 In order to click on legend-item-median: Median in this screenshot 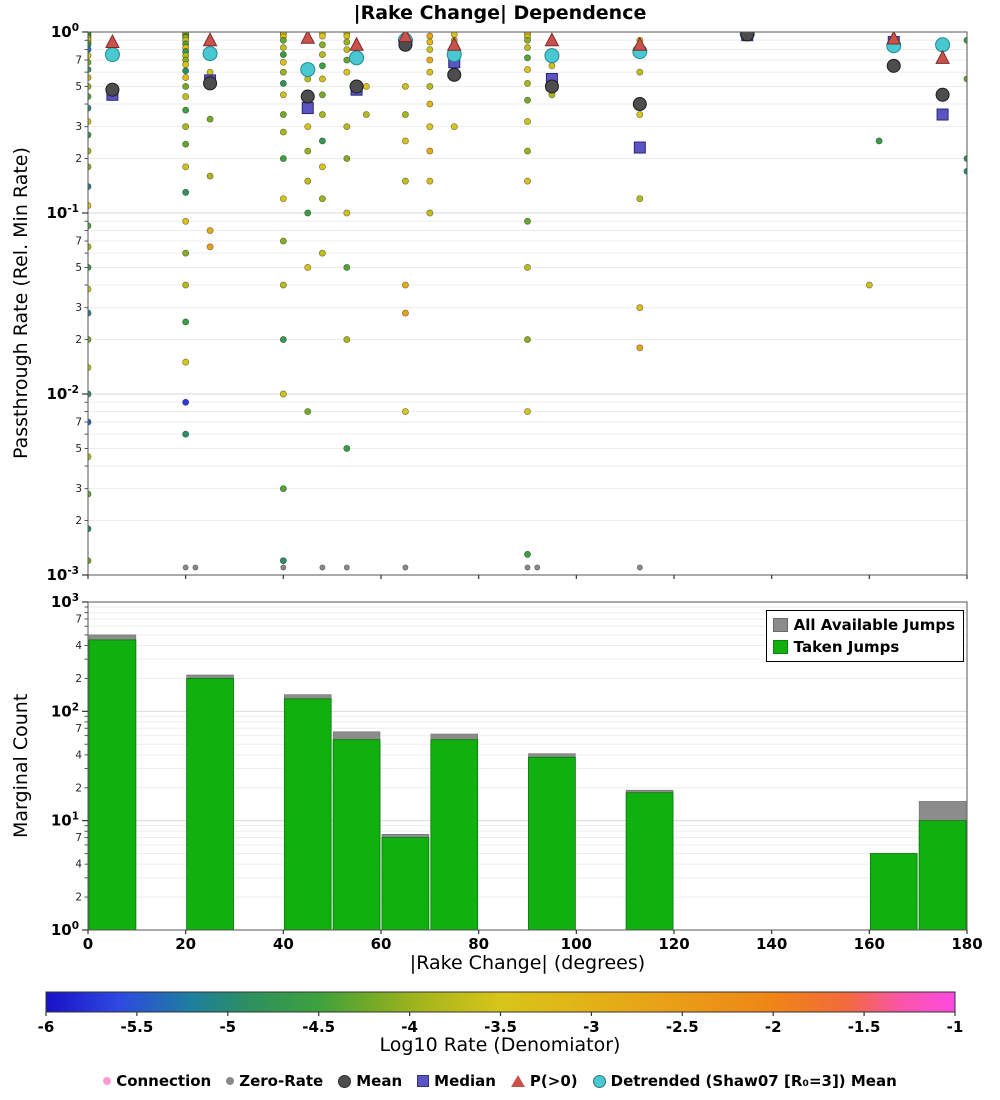, I will do `click(456, 1081)`.